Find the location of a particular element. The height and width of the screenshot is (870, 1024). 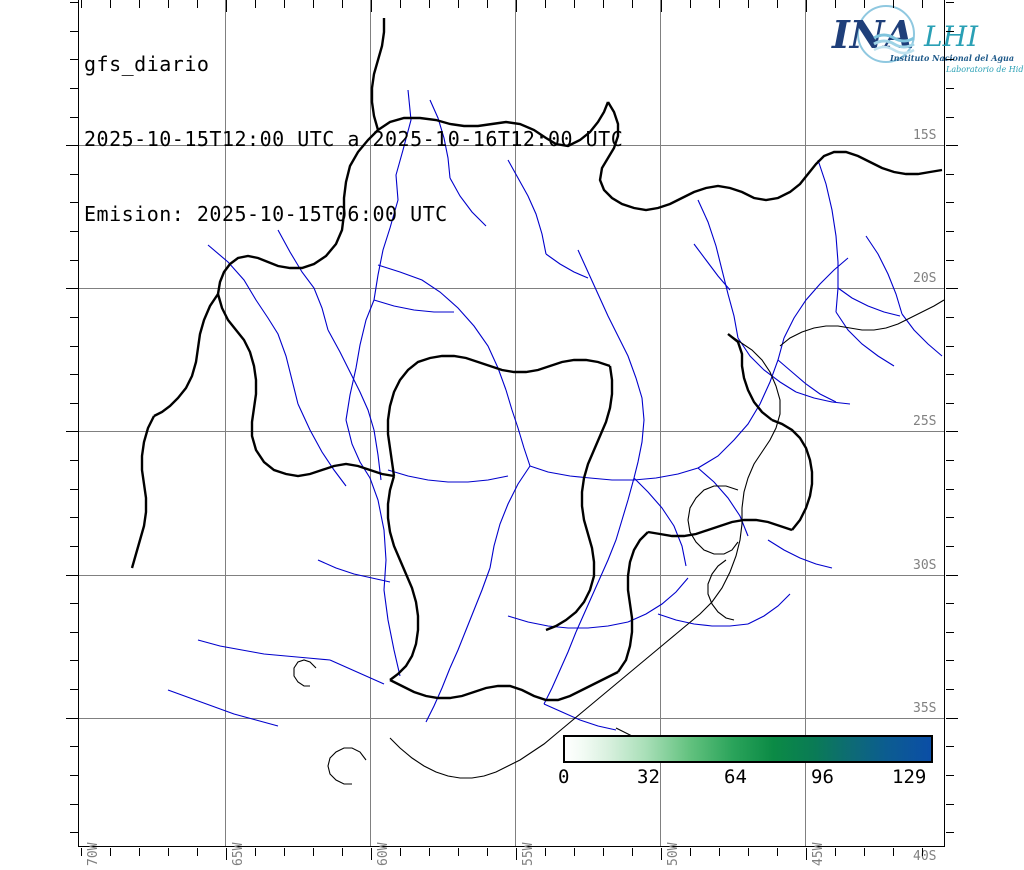

gridline-lat-35S is located at coordinates (511, 718).